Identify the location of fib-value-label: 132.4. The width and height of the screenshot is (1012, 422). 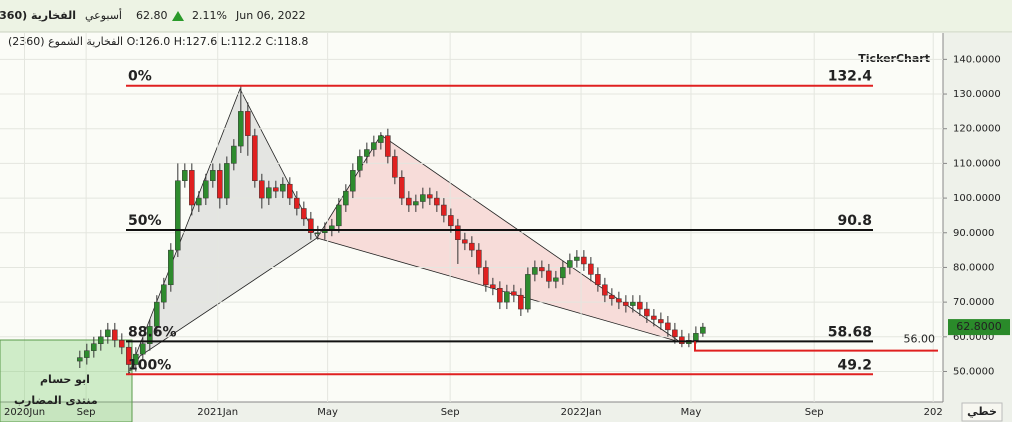
(850, 77).